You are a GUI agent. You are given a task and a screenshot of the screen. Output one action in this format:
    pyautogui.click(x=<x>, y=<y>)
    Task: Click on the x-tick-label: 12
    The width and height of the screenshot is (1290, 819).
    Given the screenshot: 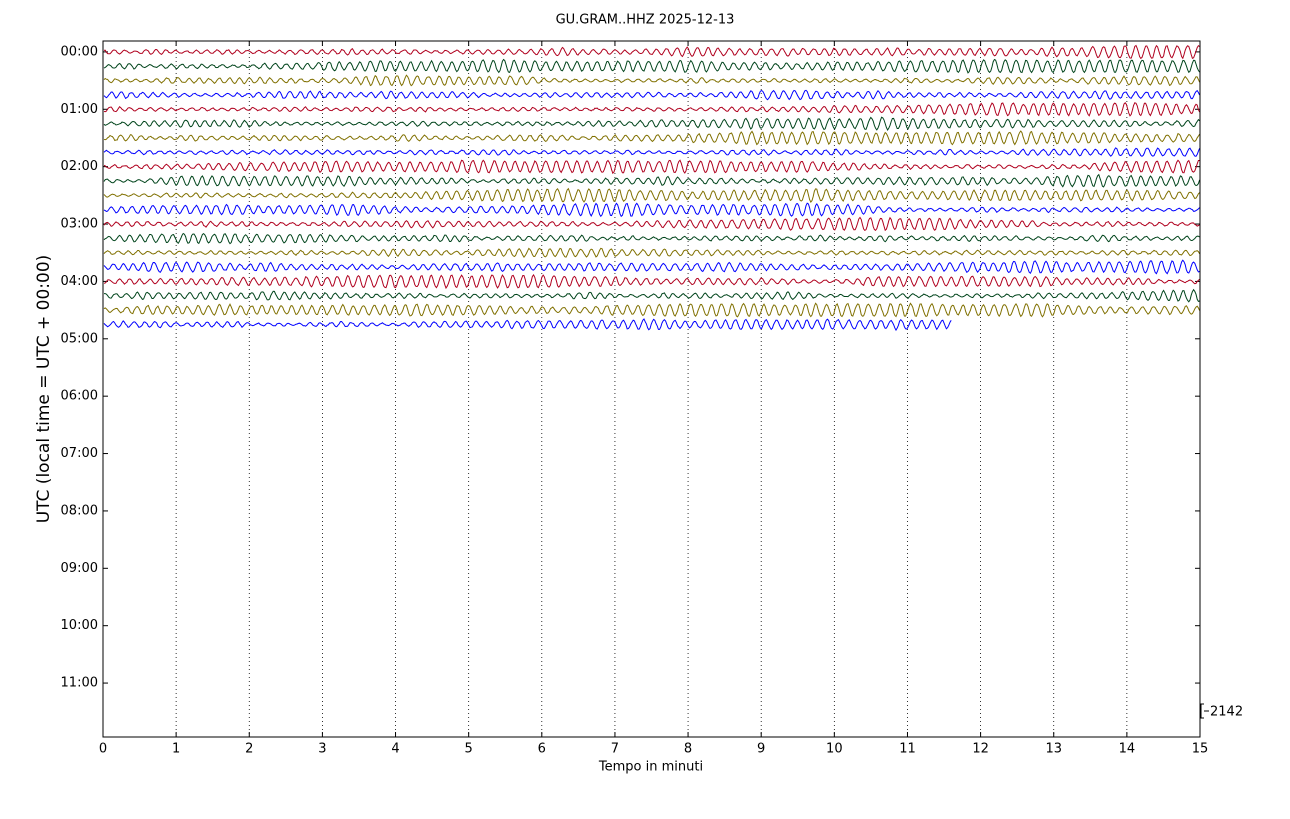 What is the action you would take?
    pyautogui.click(x=980, y=749)
    